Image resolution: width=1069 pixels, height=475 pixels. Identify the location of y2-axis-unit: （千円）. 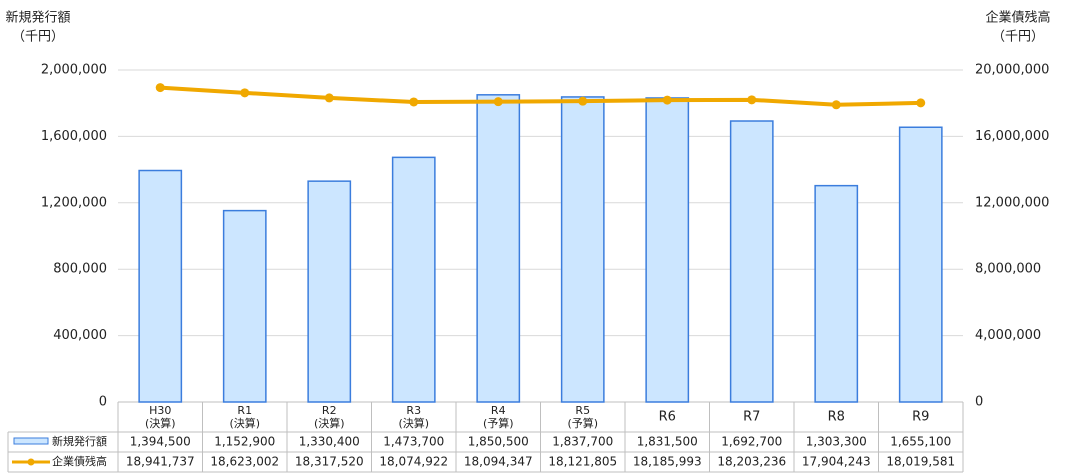
(1018, 37).